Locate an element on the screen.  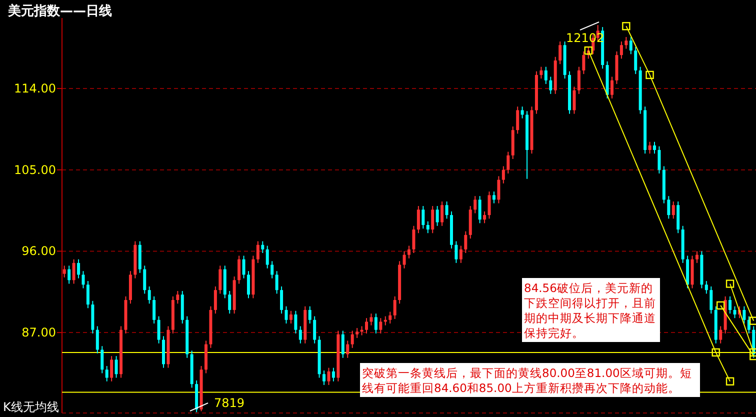
annotation: 84.56破位后，美元新的下跌空间得以打开，且前期的中期及长期下降通道保持完好。 is located at coordinates (590, 310).